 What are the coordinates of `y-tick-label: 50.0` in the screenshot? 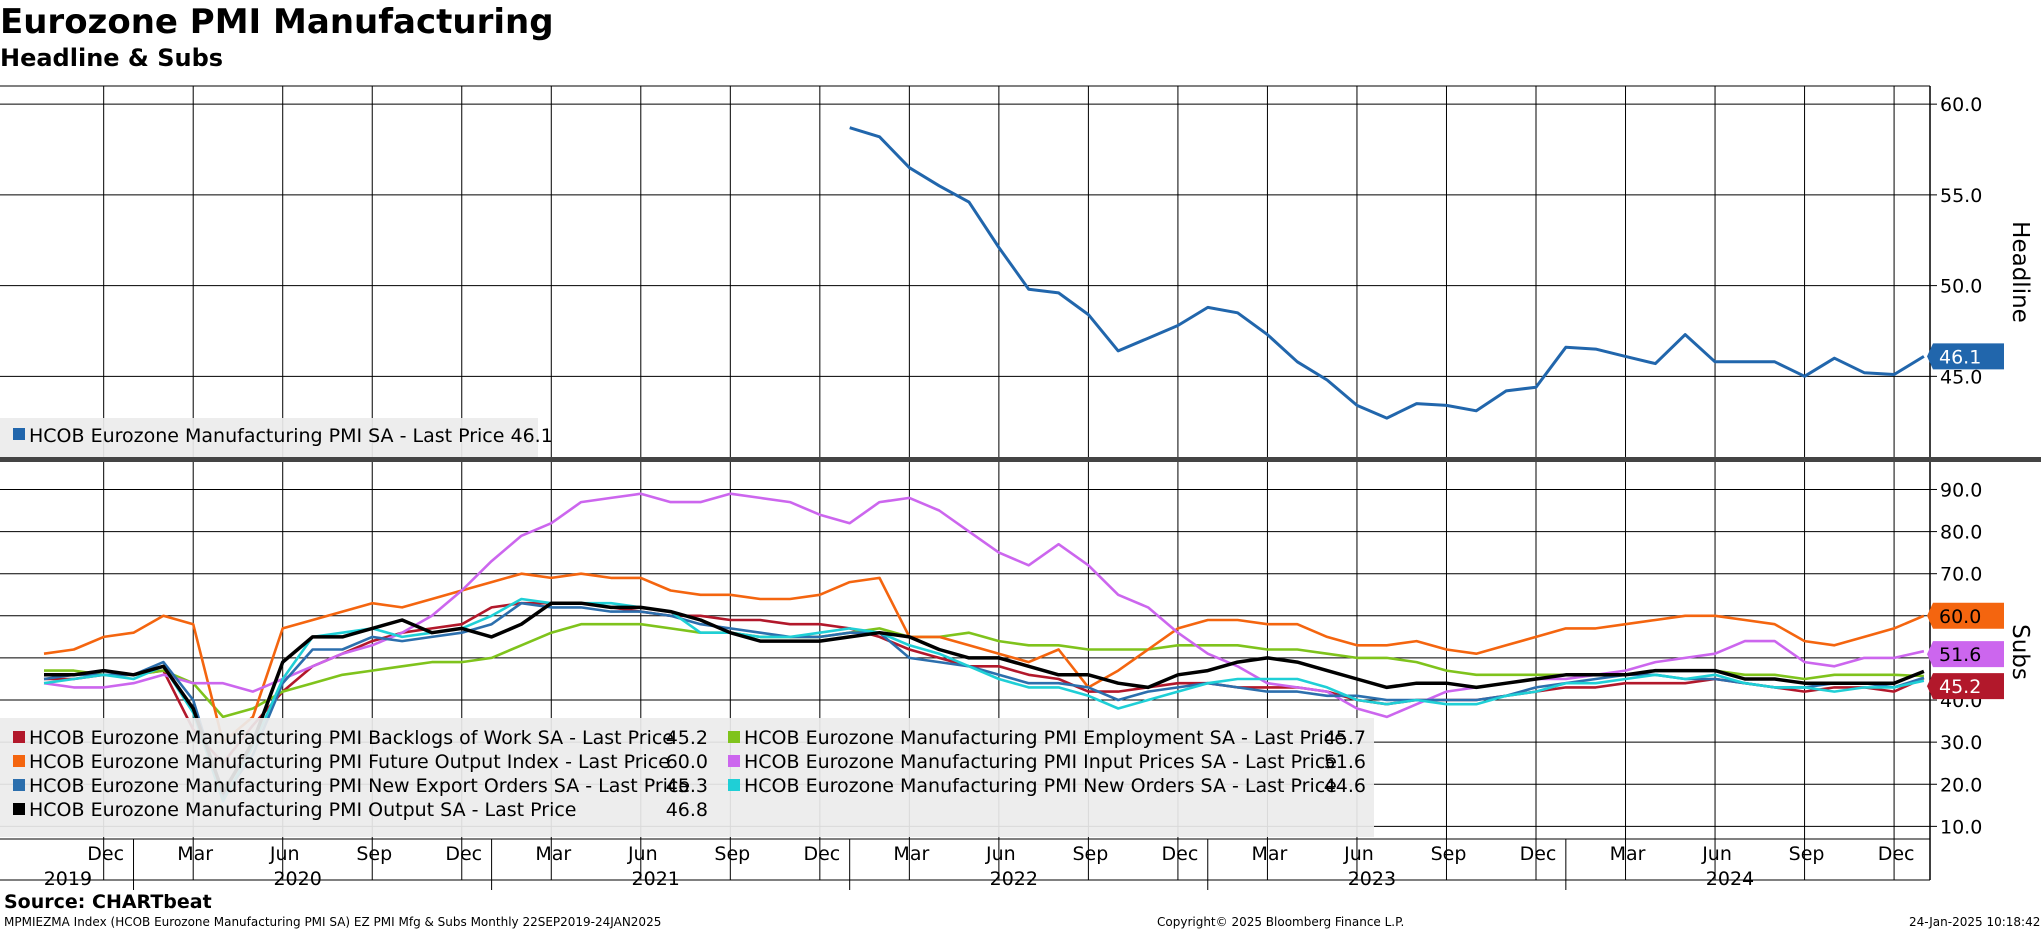 It's located at (1961, 287).